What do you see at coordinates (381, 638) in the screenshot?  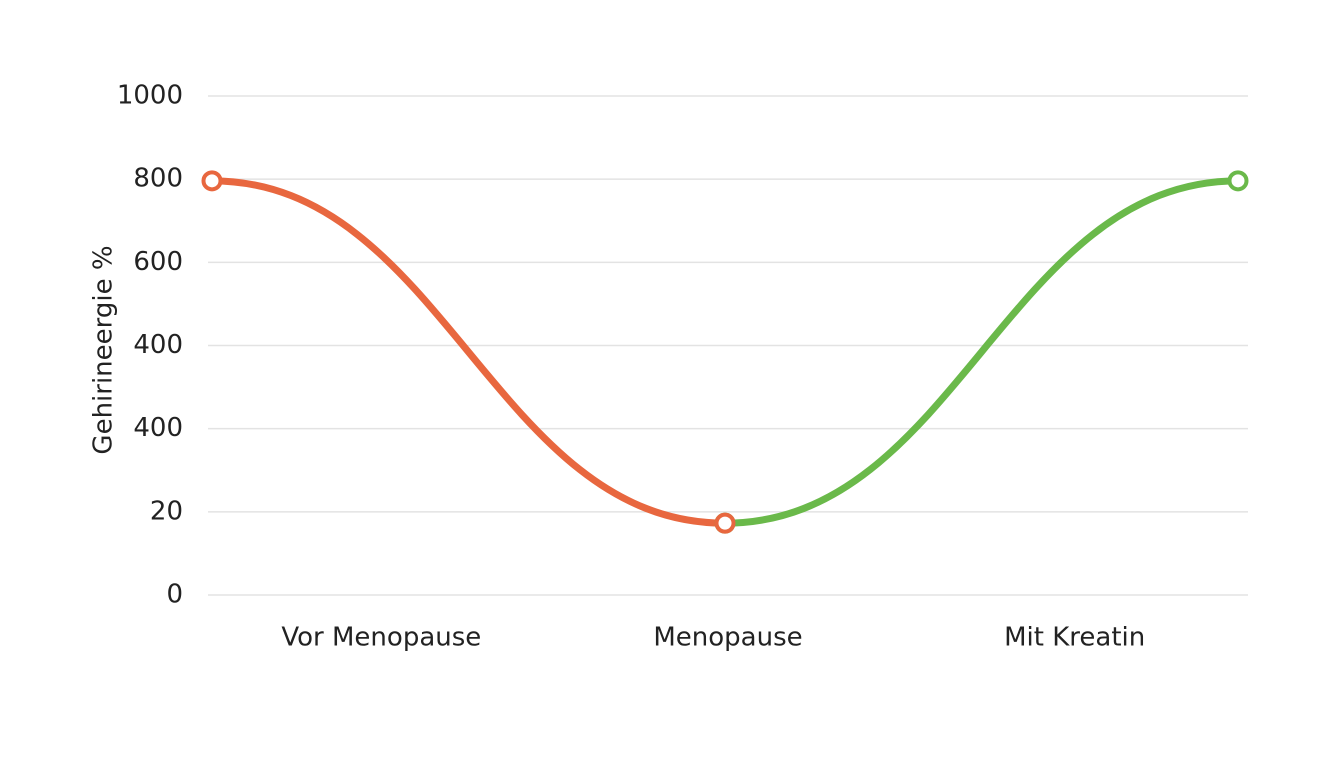 I see `x-tick-label: Vor Menopause` at bounding box center [381, 638].